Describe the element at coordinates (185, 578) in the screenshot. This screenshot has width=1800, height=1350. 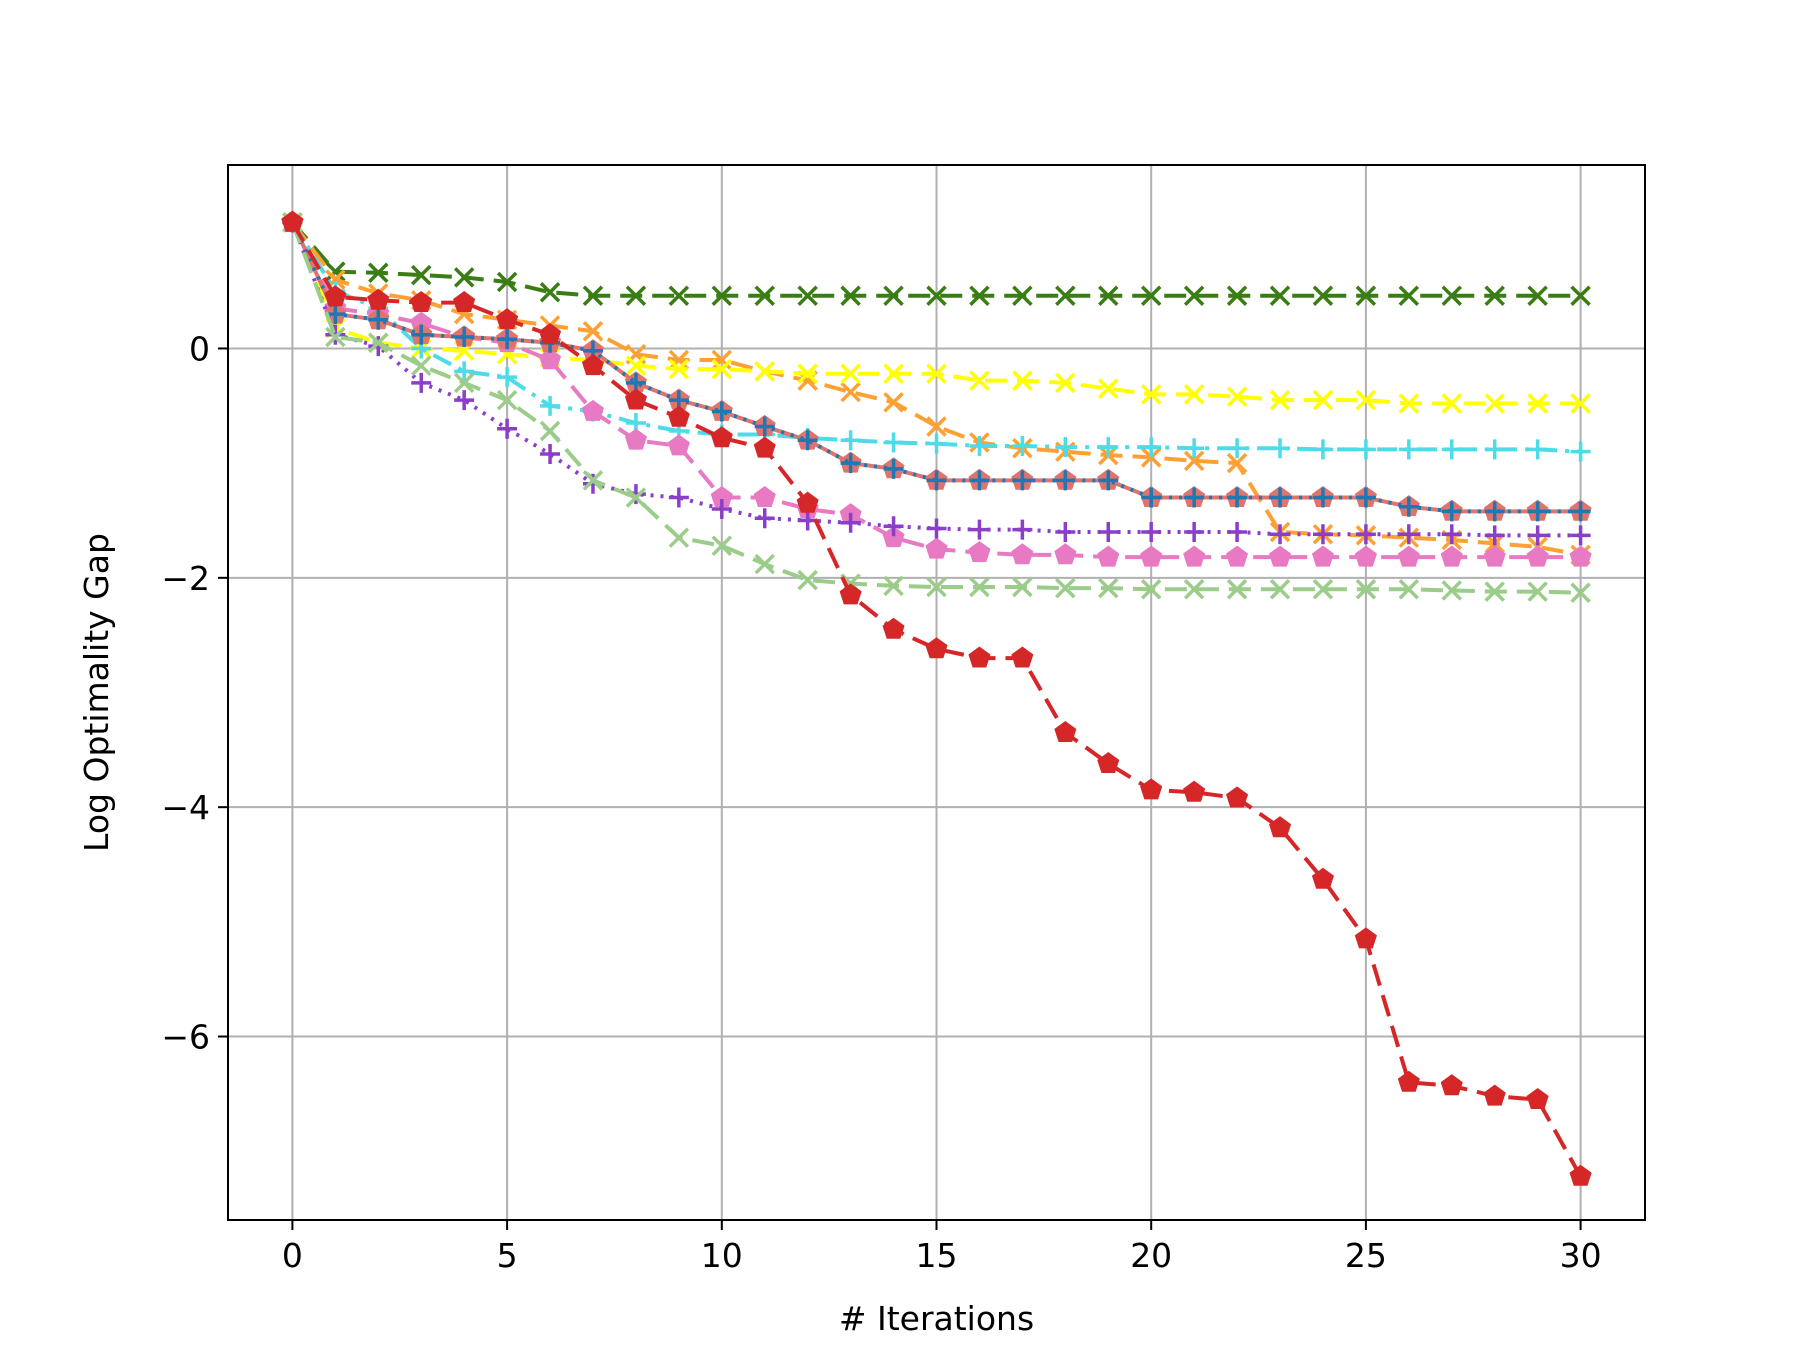
I see `y-tick-label: −2` at that location.